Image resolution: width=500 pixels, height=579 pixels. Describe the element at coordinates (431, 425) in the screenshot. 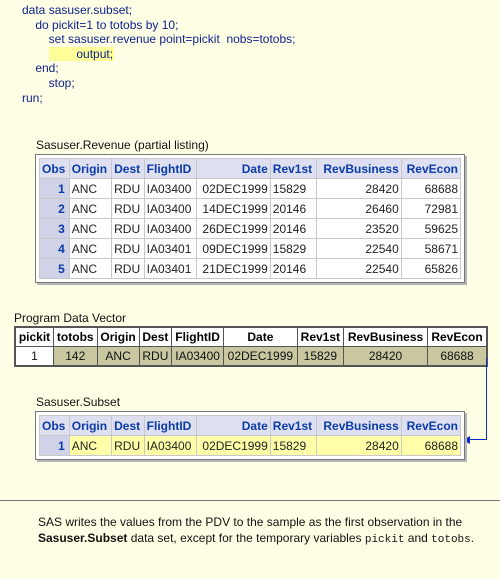

I see `column-header: RevEcon` at that location.